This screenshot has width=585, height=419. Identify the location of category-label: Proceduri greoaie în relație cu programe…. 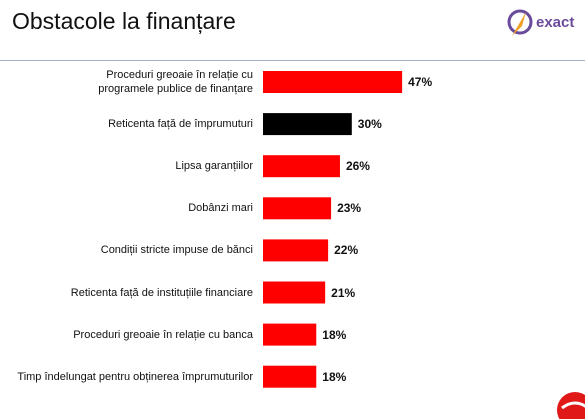
(175, 82).